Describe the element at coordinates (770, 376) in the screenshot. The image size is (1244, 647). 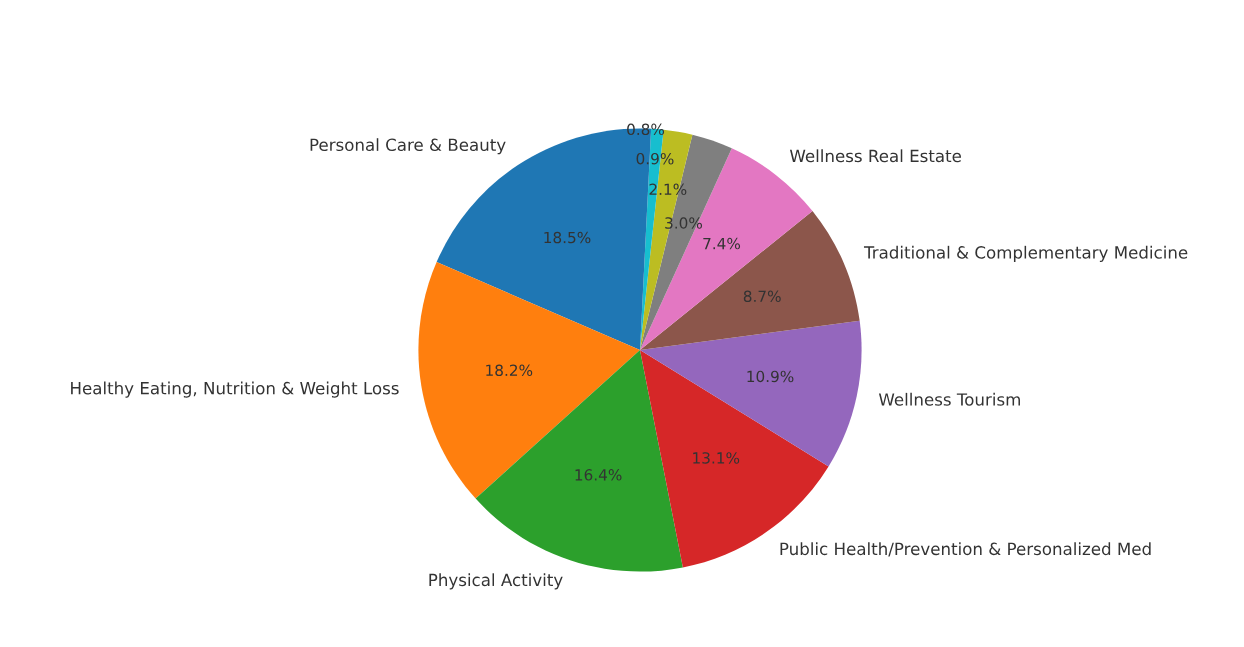
I see `data-label: 10.9%` at that location.